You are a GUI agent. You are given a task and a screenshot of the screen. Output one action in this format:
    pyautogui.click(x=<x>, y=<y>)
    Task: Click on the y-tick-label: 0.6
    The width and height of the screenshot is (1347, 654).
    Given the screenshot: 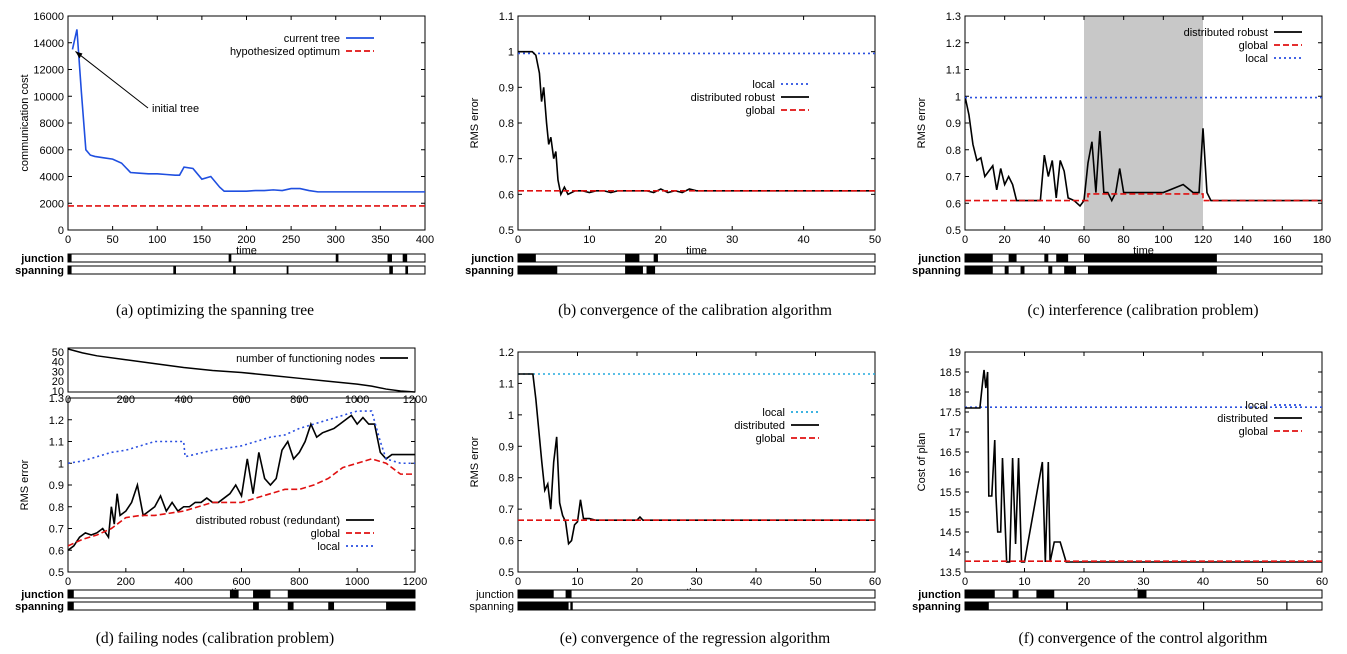 What is the action you would take?
    pyautogui.click(x=953, y=204)
    